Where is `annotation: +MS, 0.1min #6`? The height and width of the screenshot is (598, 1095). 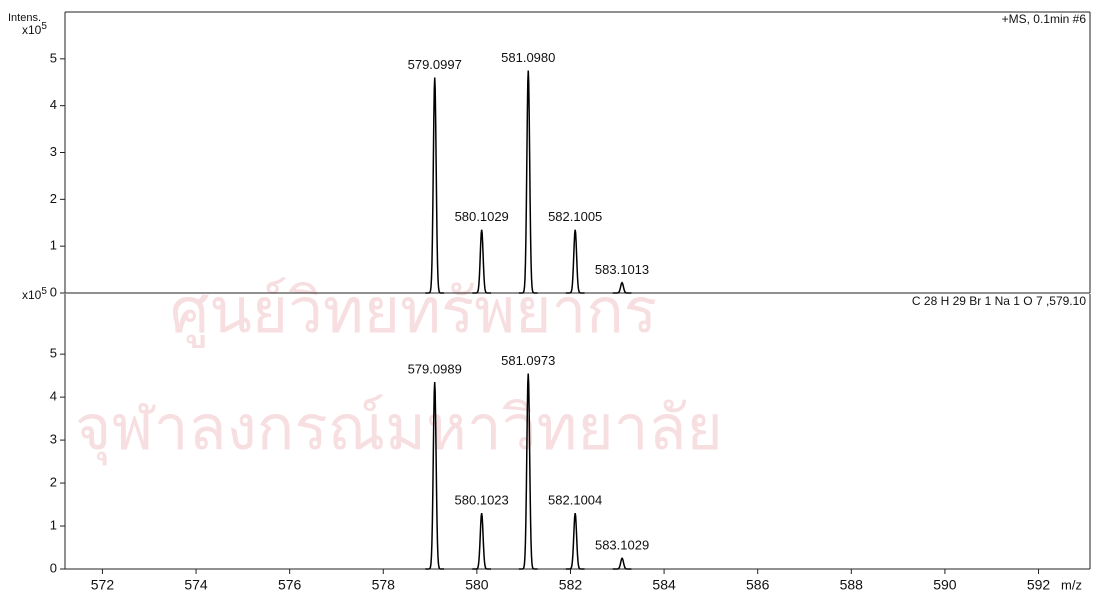
annotation: +MS, 0.1min #6 is located at coordinates (1044, 19).